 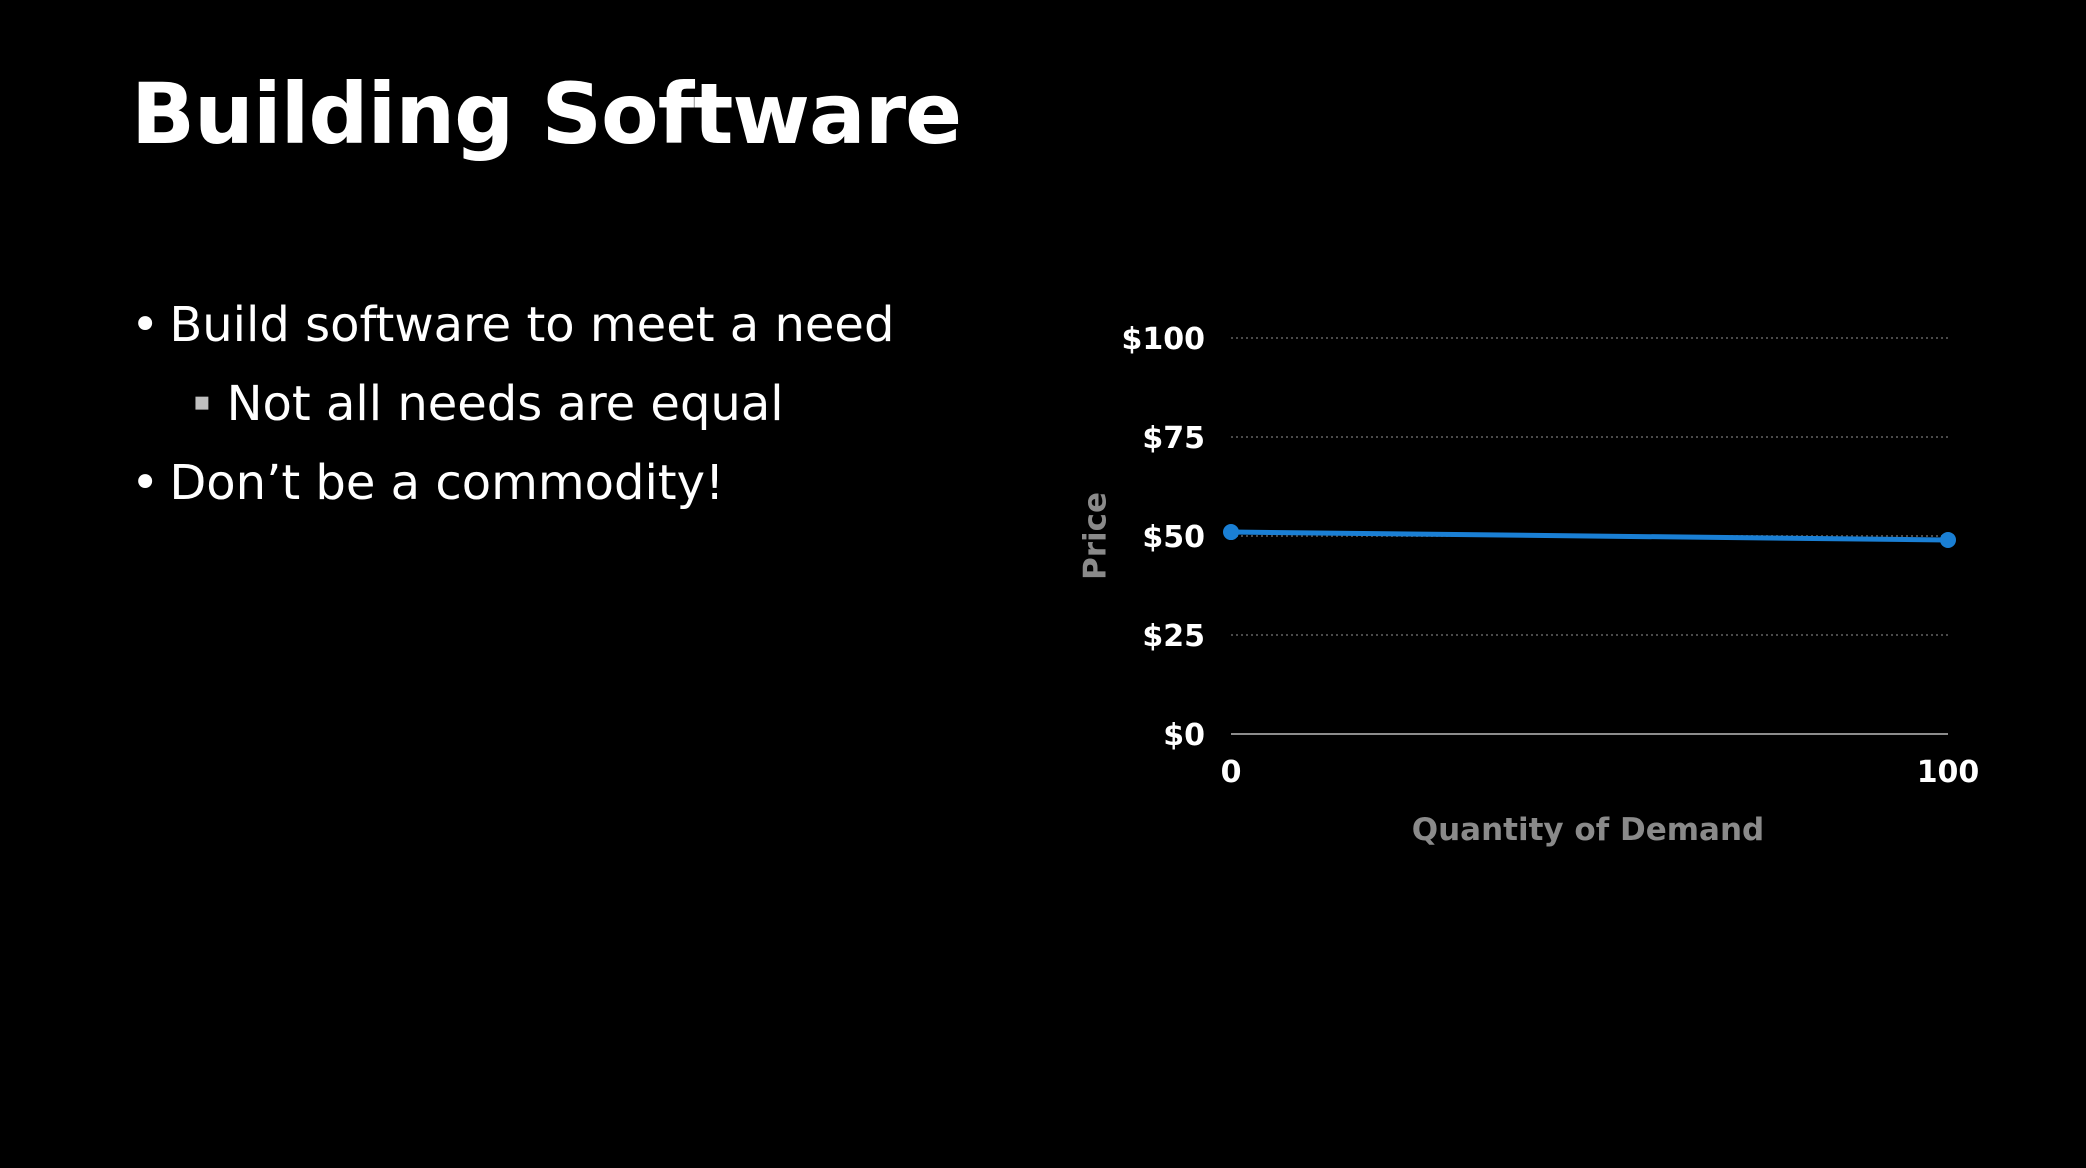 I want to click on y-tick-labels: $0 $25 $50 $75 $100, so click(x=1164, y=537).